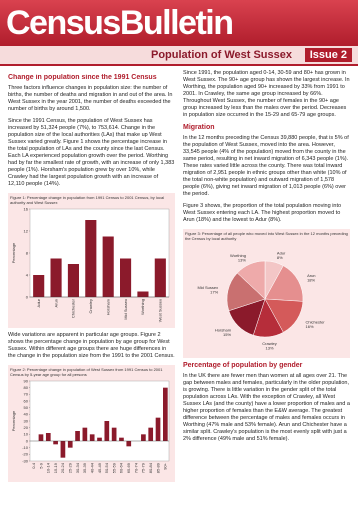  What do you see at coordinates (26, 230) in the screenshot?
I see `y-tick-label: 12` at bounding box center [26, 230].